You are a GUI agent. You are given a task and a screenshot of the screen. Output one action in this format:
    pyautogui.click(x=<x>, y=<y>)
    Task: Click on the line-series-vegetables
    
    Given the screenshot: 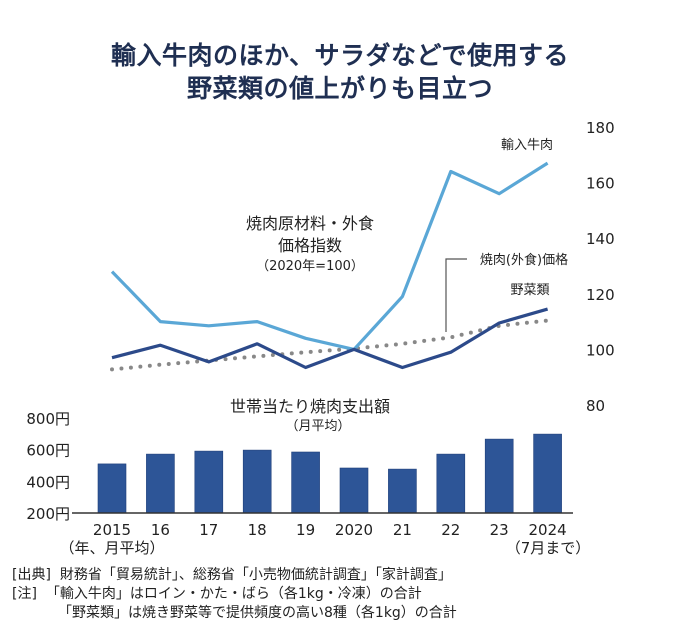 What is the action you would take?
    pyautogui.click(x=330, y=338)
    